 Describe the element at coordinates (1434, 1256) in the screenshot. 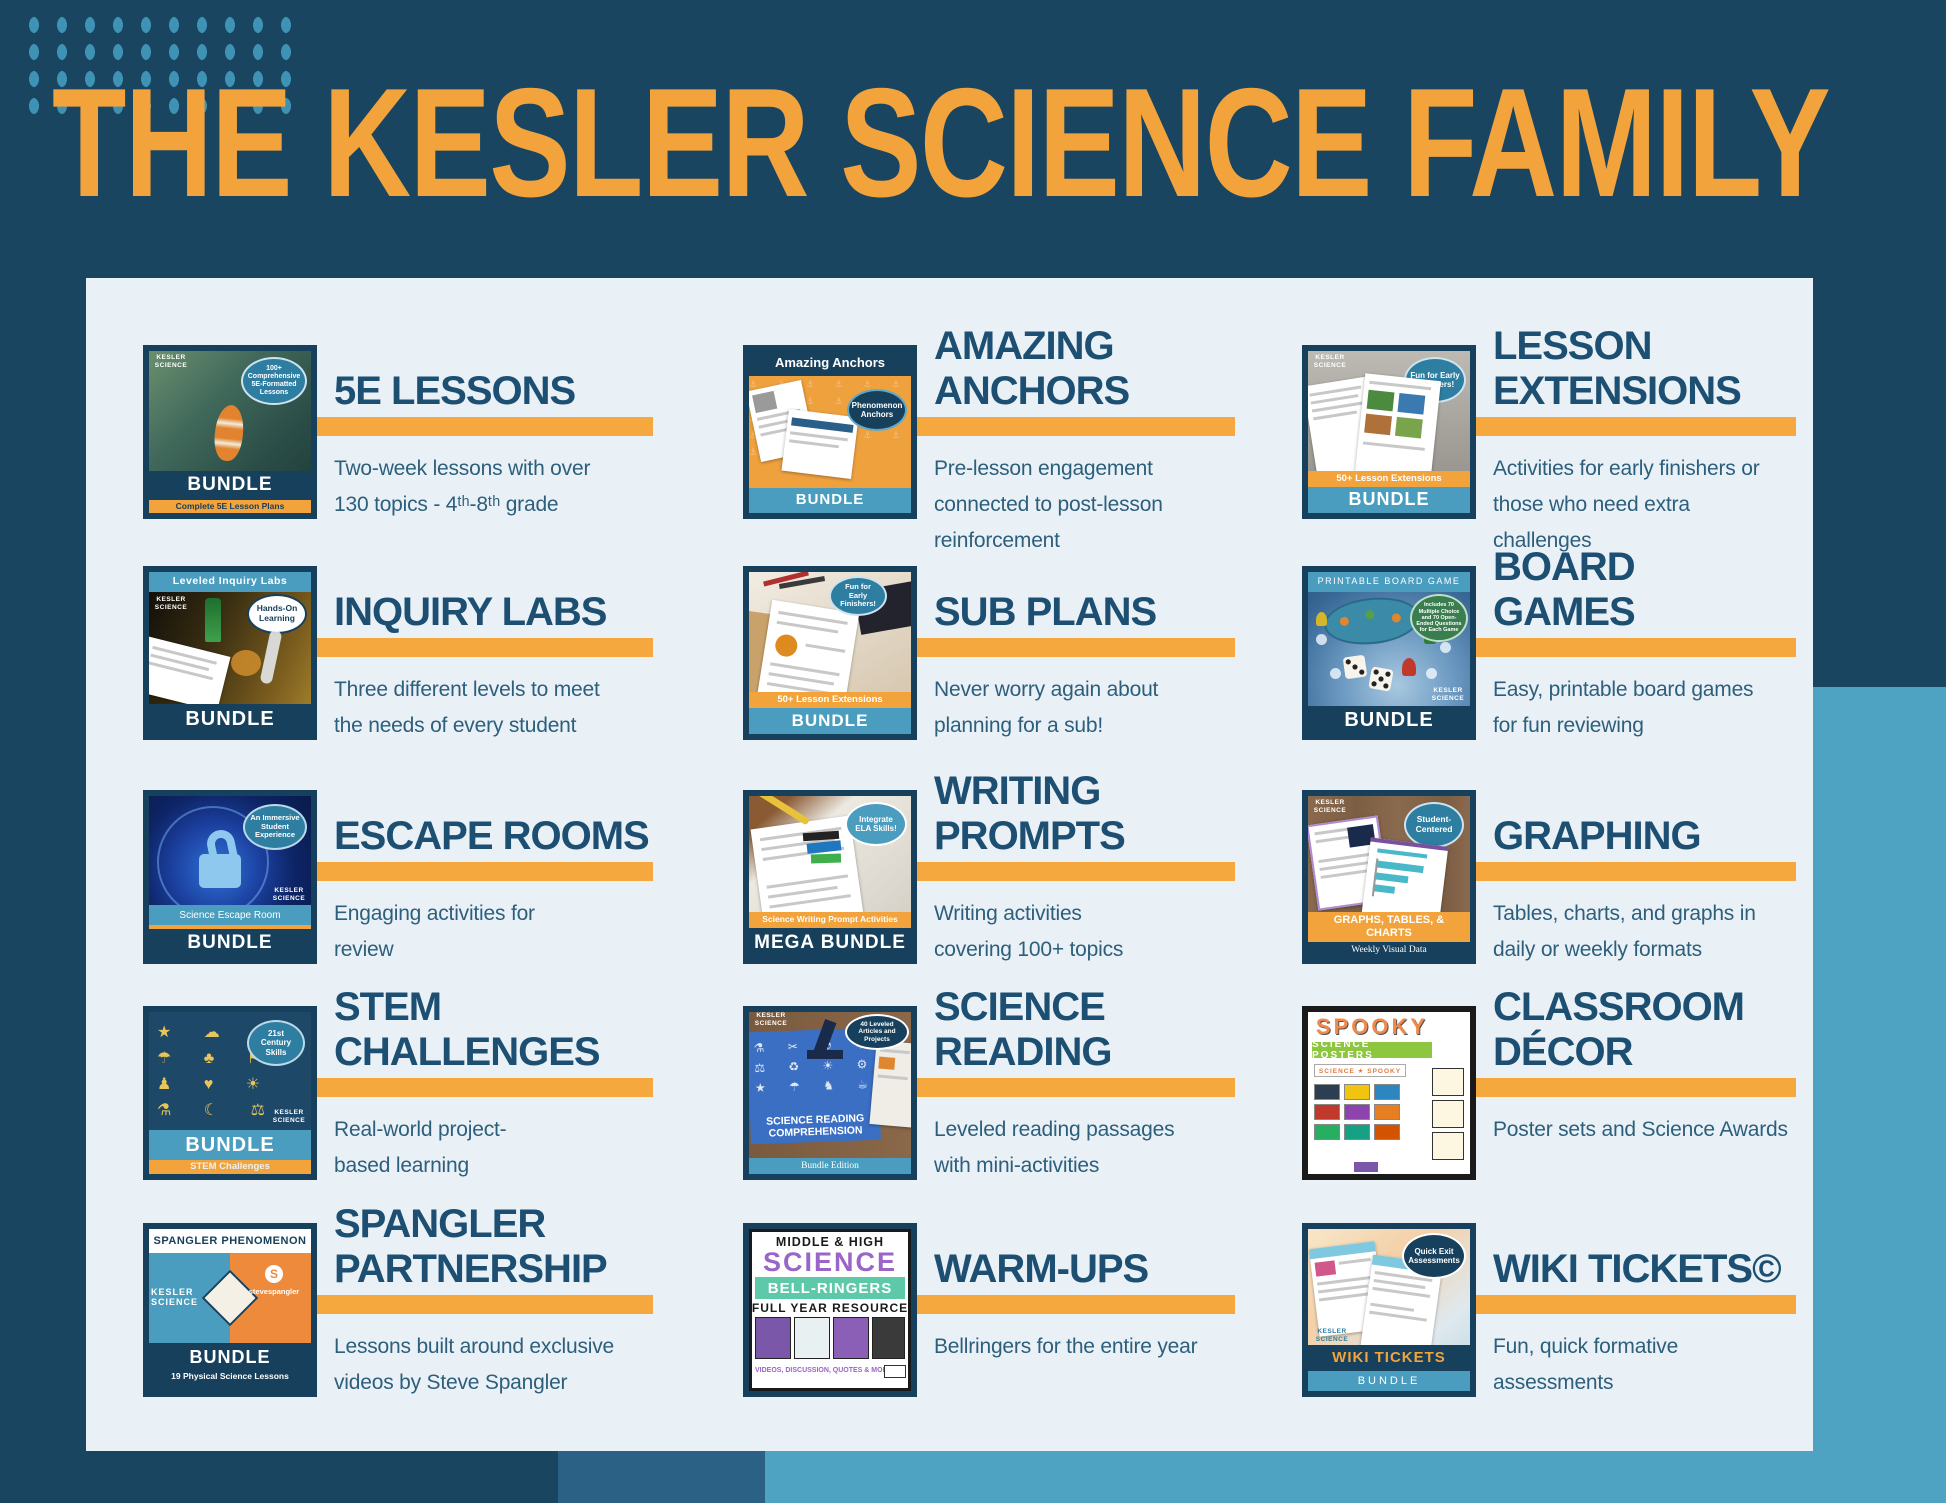

I see `badge-oval: Quick Exit Assessments` at that location.